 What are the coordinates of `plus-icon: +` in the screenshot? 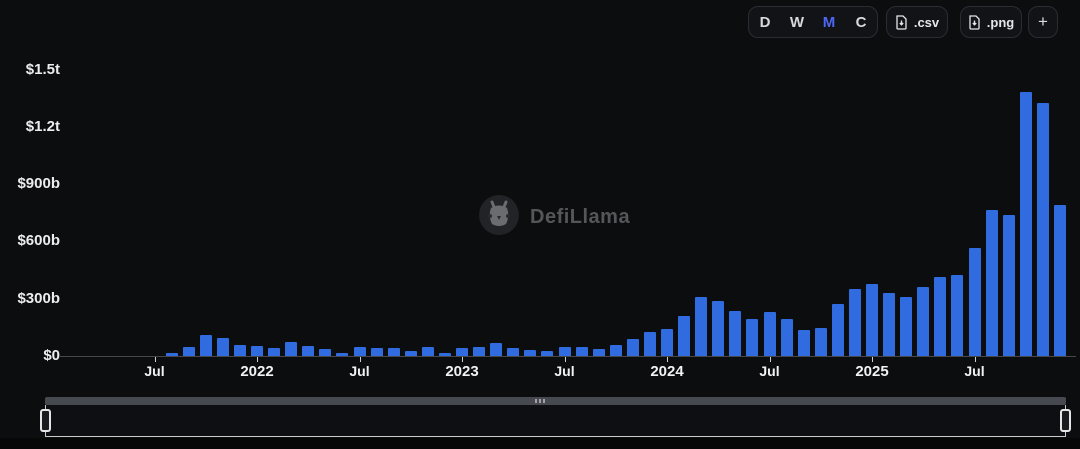 It's located at (1043, 21).